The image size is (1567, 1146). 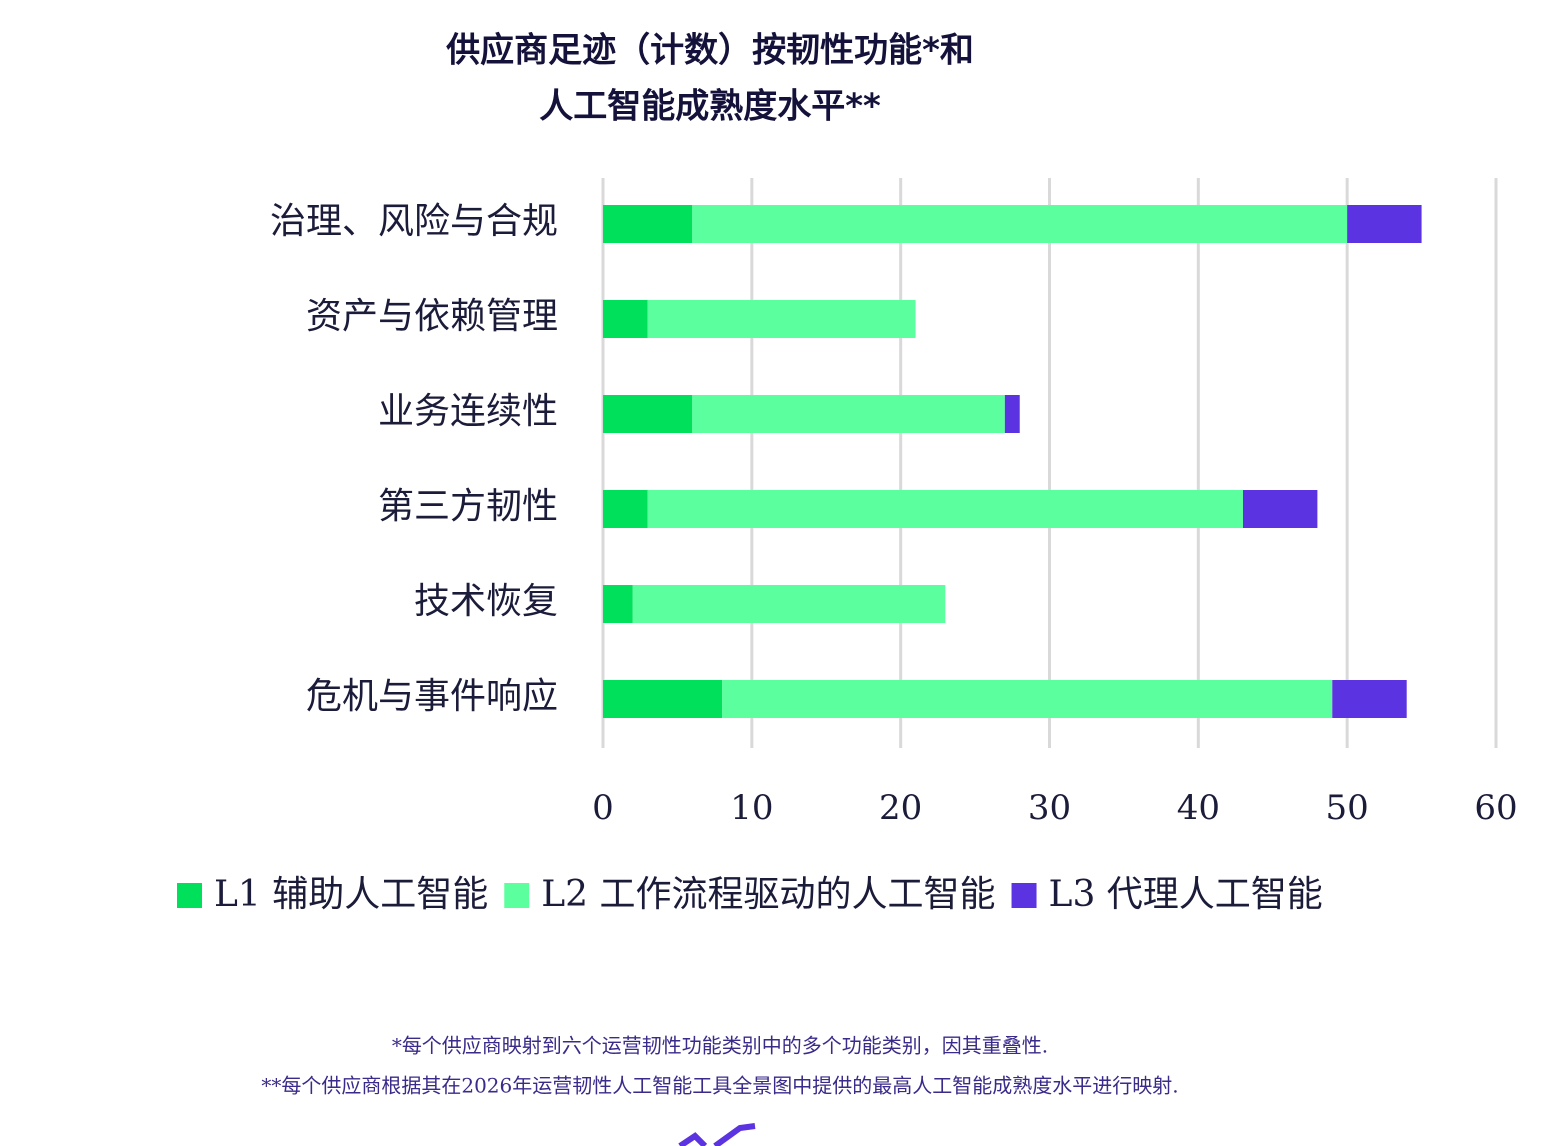 What do you see at coordinates (1198, 808) in the screenshot?
I see `x-tick-label: 40` at bounding box center [1198, 808].